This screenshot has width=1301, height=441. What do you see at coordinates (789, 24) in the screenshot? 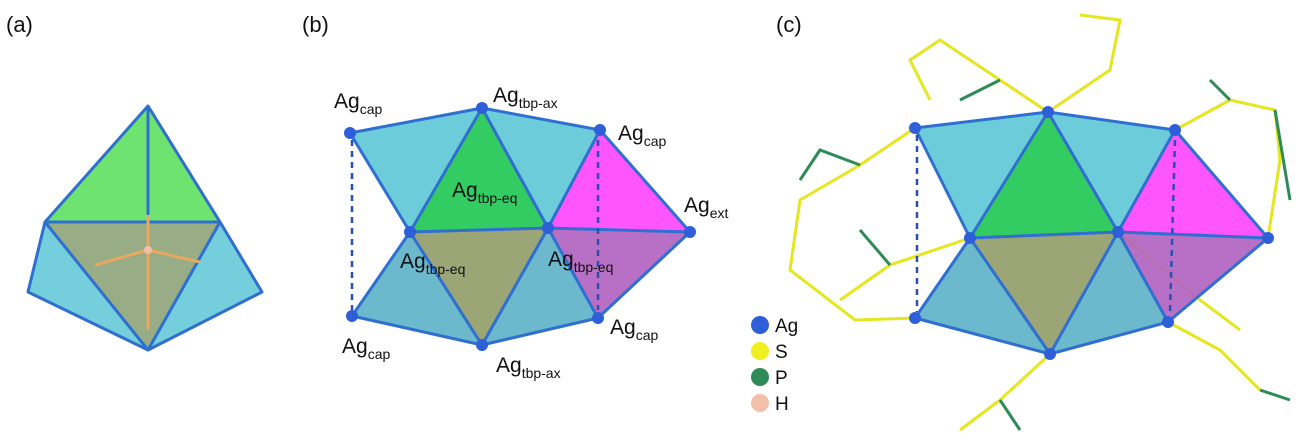
I see `panel-label: (c)` at bounding box center [789, 24].